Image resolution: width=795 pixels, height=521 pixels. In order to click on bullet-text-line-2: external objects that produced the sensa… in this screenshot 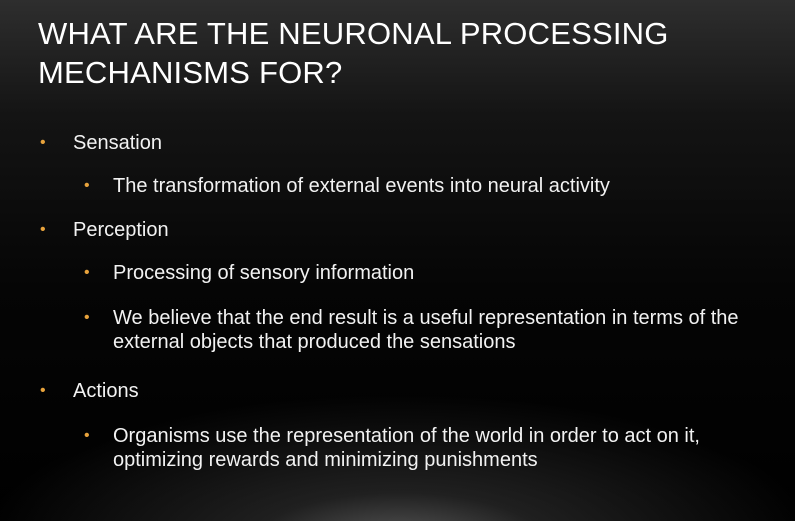, I will do `click(314, 342)`.